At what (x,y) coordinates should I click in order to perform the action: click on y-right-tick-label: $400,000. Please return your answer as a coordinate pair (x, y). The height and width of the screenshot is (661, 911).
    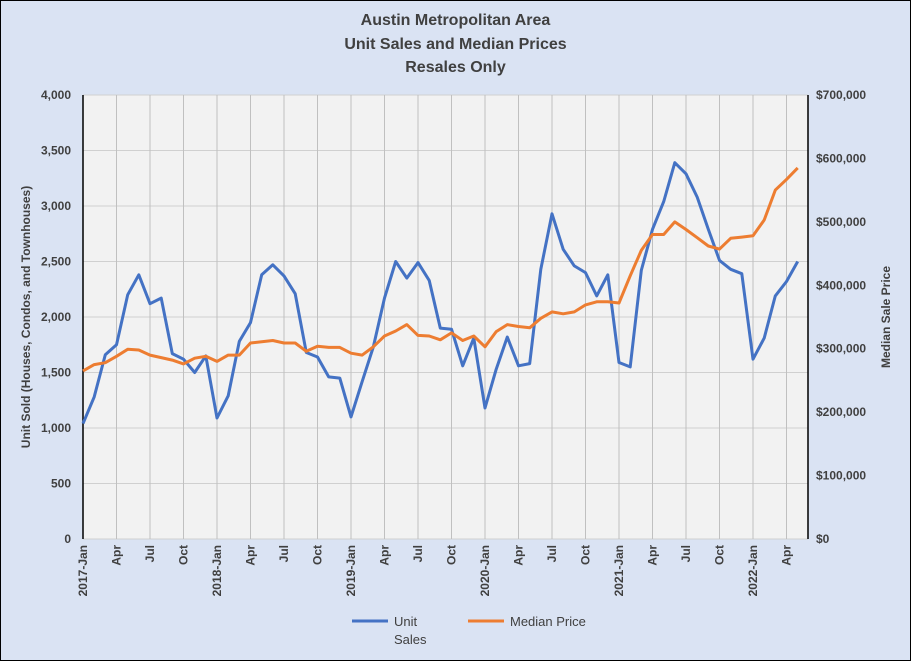
    Looking at the image, I should click on (841, 285).